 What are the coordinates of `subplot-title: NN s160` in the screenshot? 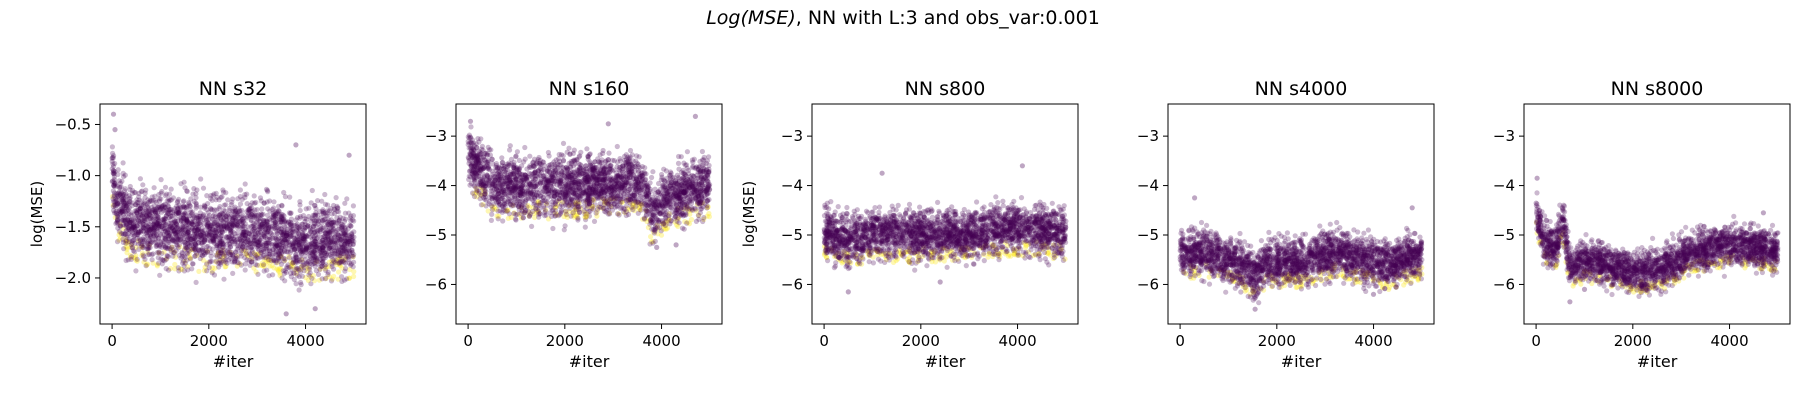 It's located at (589, 89).